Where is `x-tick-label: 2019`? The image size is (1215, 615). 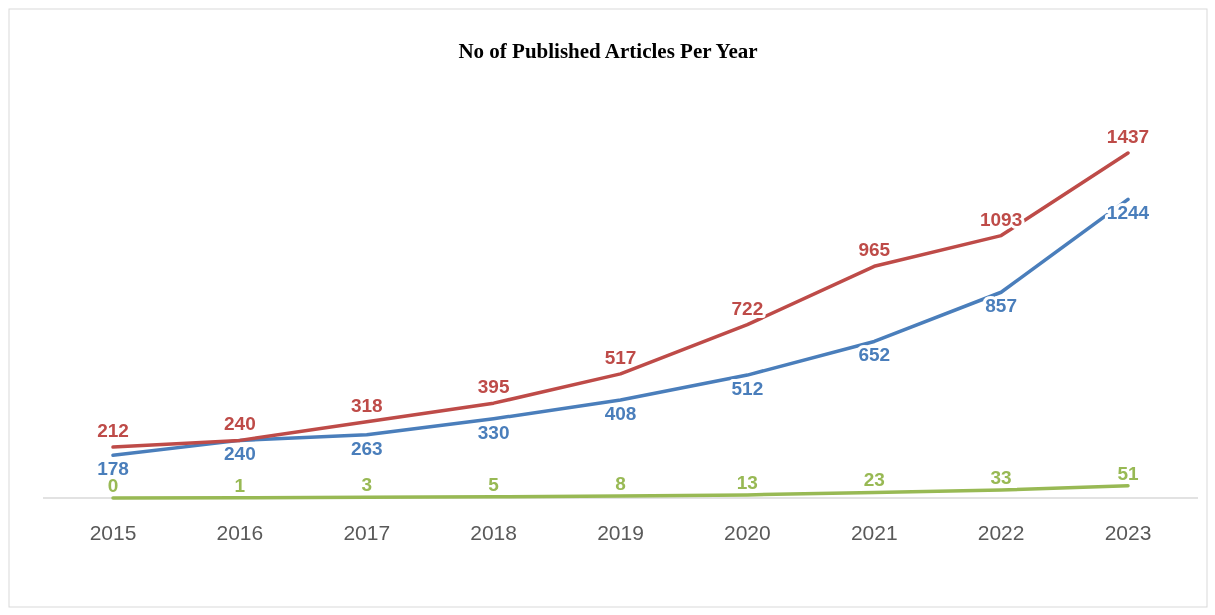 x-tick-label: 2019 is located at coordinates (620, 532).